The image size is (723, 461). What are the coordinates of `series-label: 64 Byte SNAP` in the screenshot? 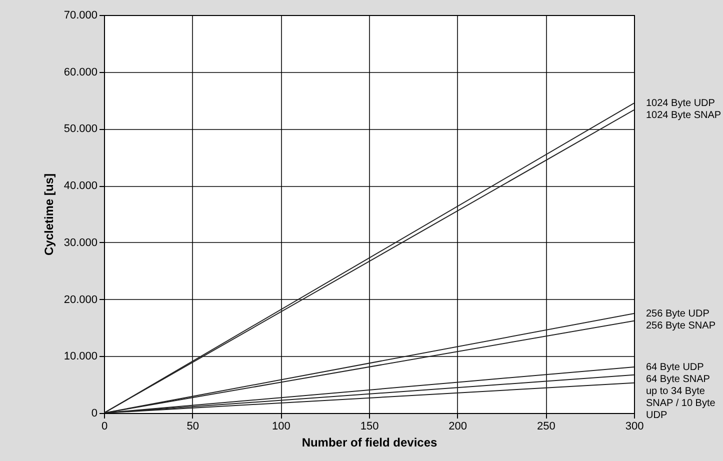 It's located at (678, 379).